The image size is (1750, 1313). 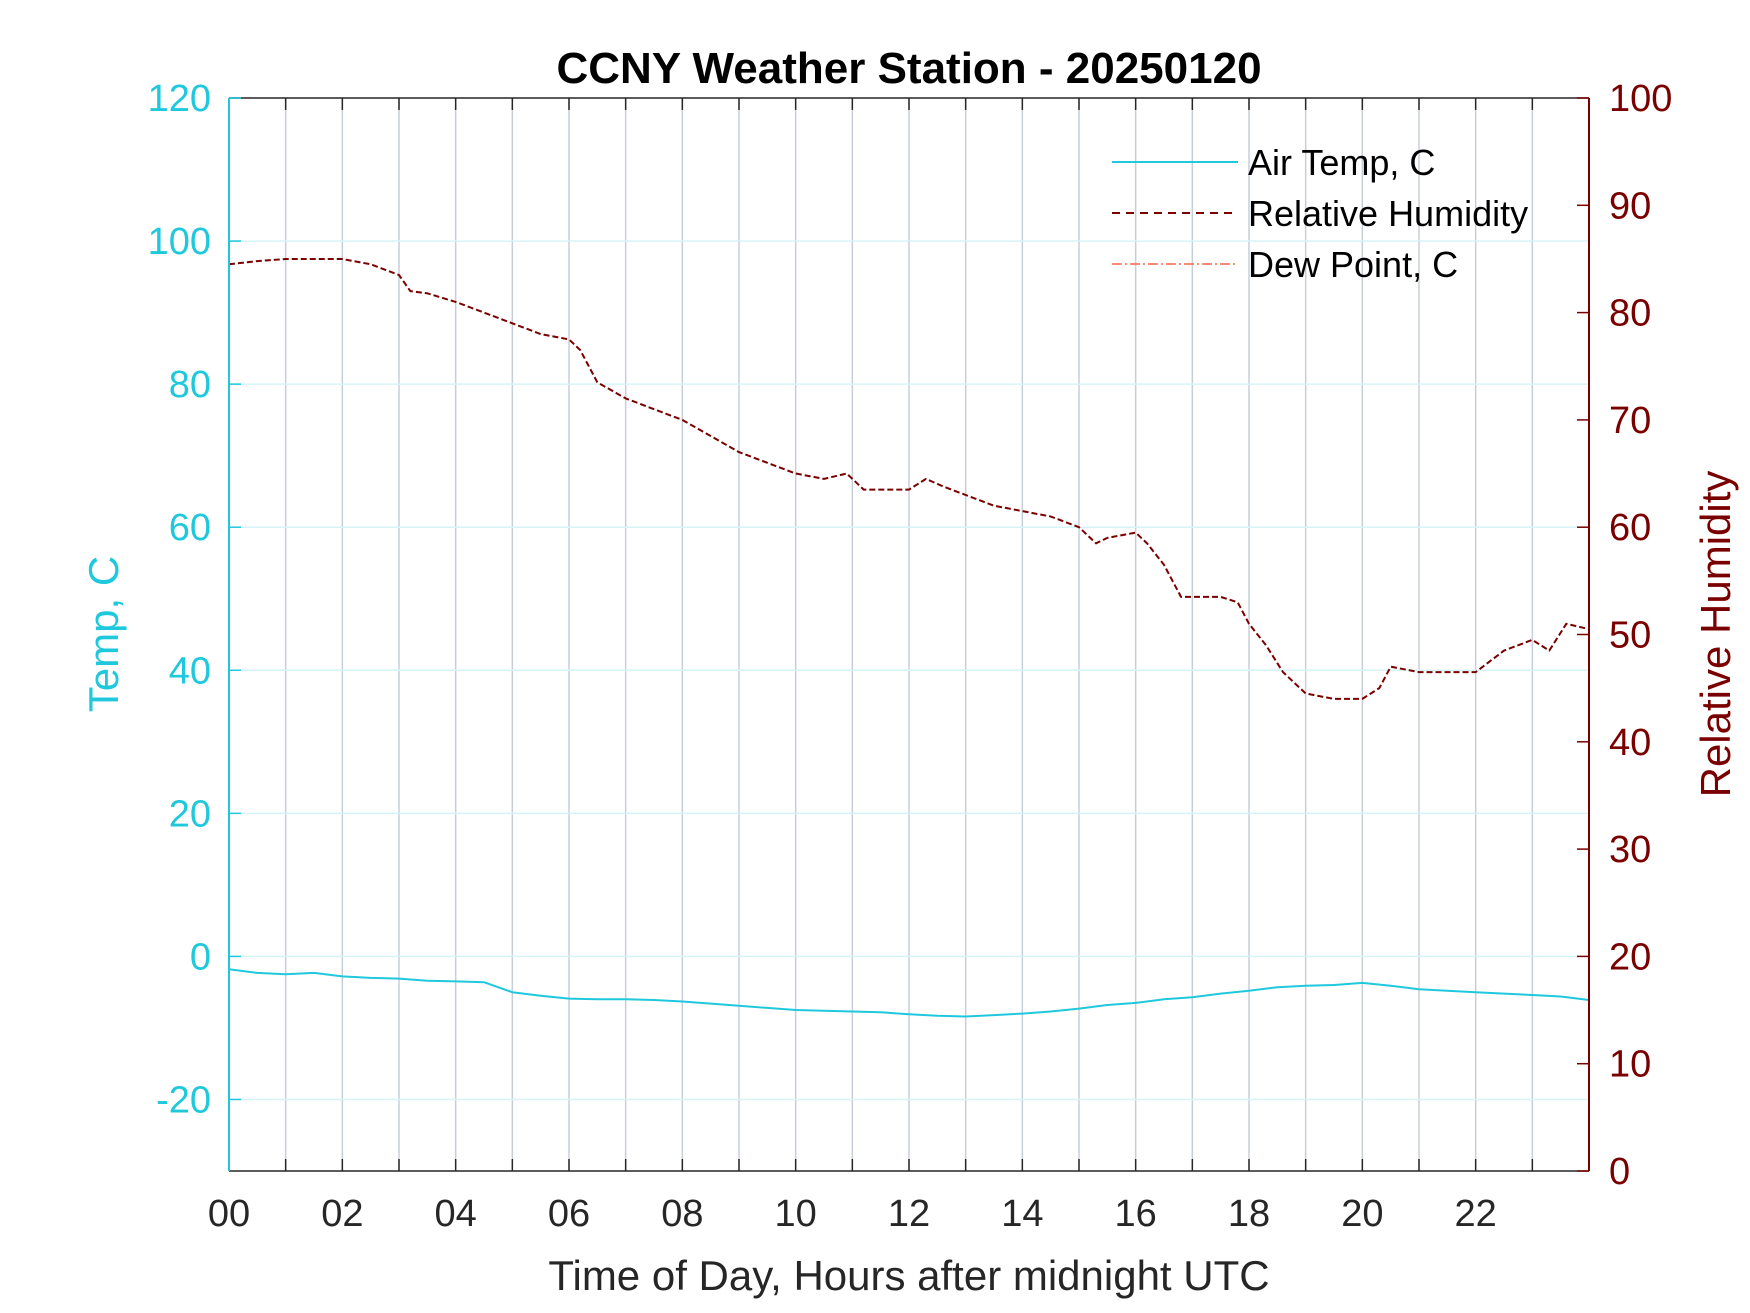 What do you see at coordinates (103, 634) in the screenshot?
I see `y-left-axis-label: Temp, C` at bounding box center [103, 634].